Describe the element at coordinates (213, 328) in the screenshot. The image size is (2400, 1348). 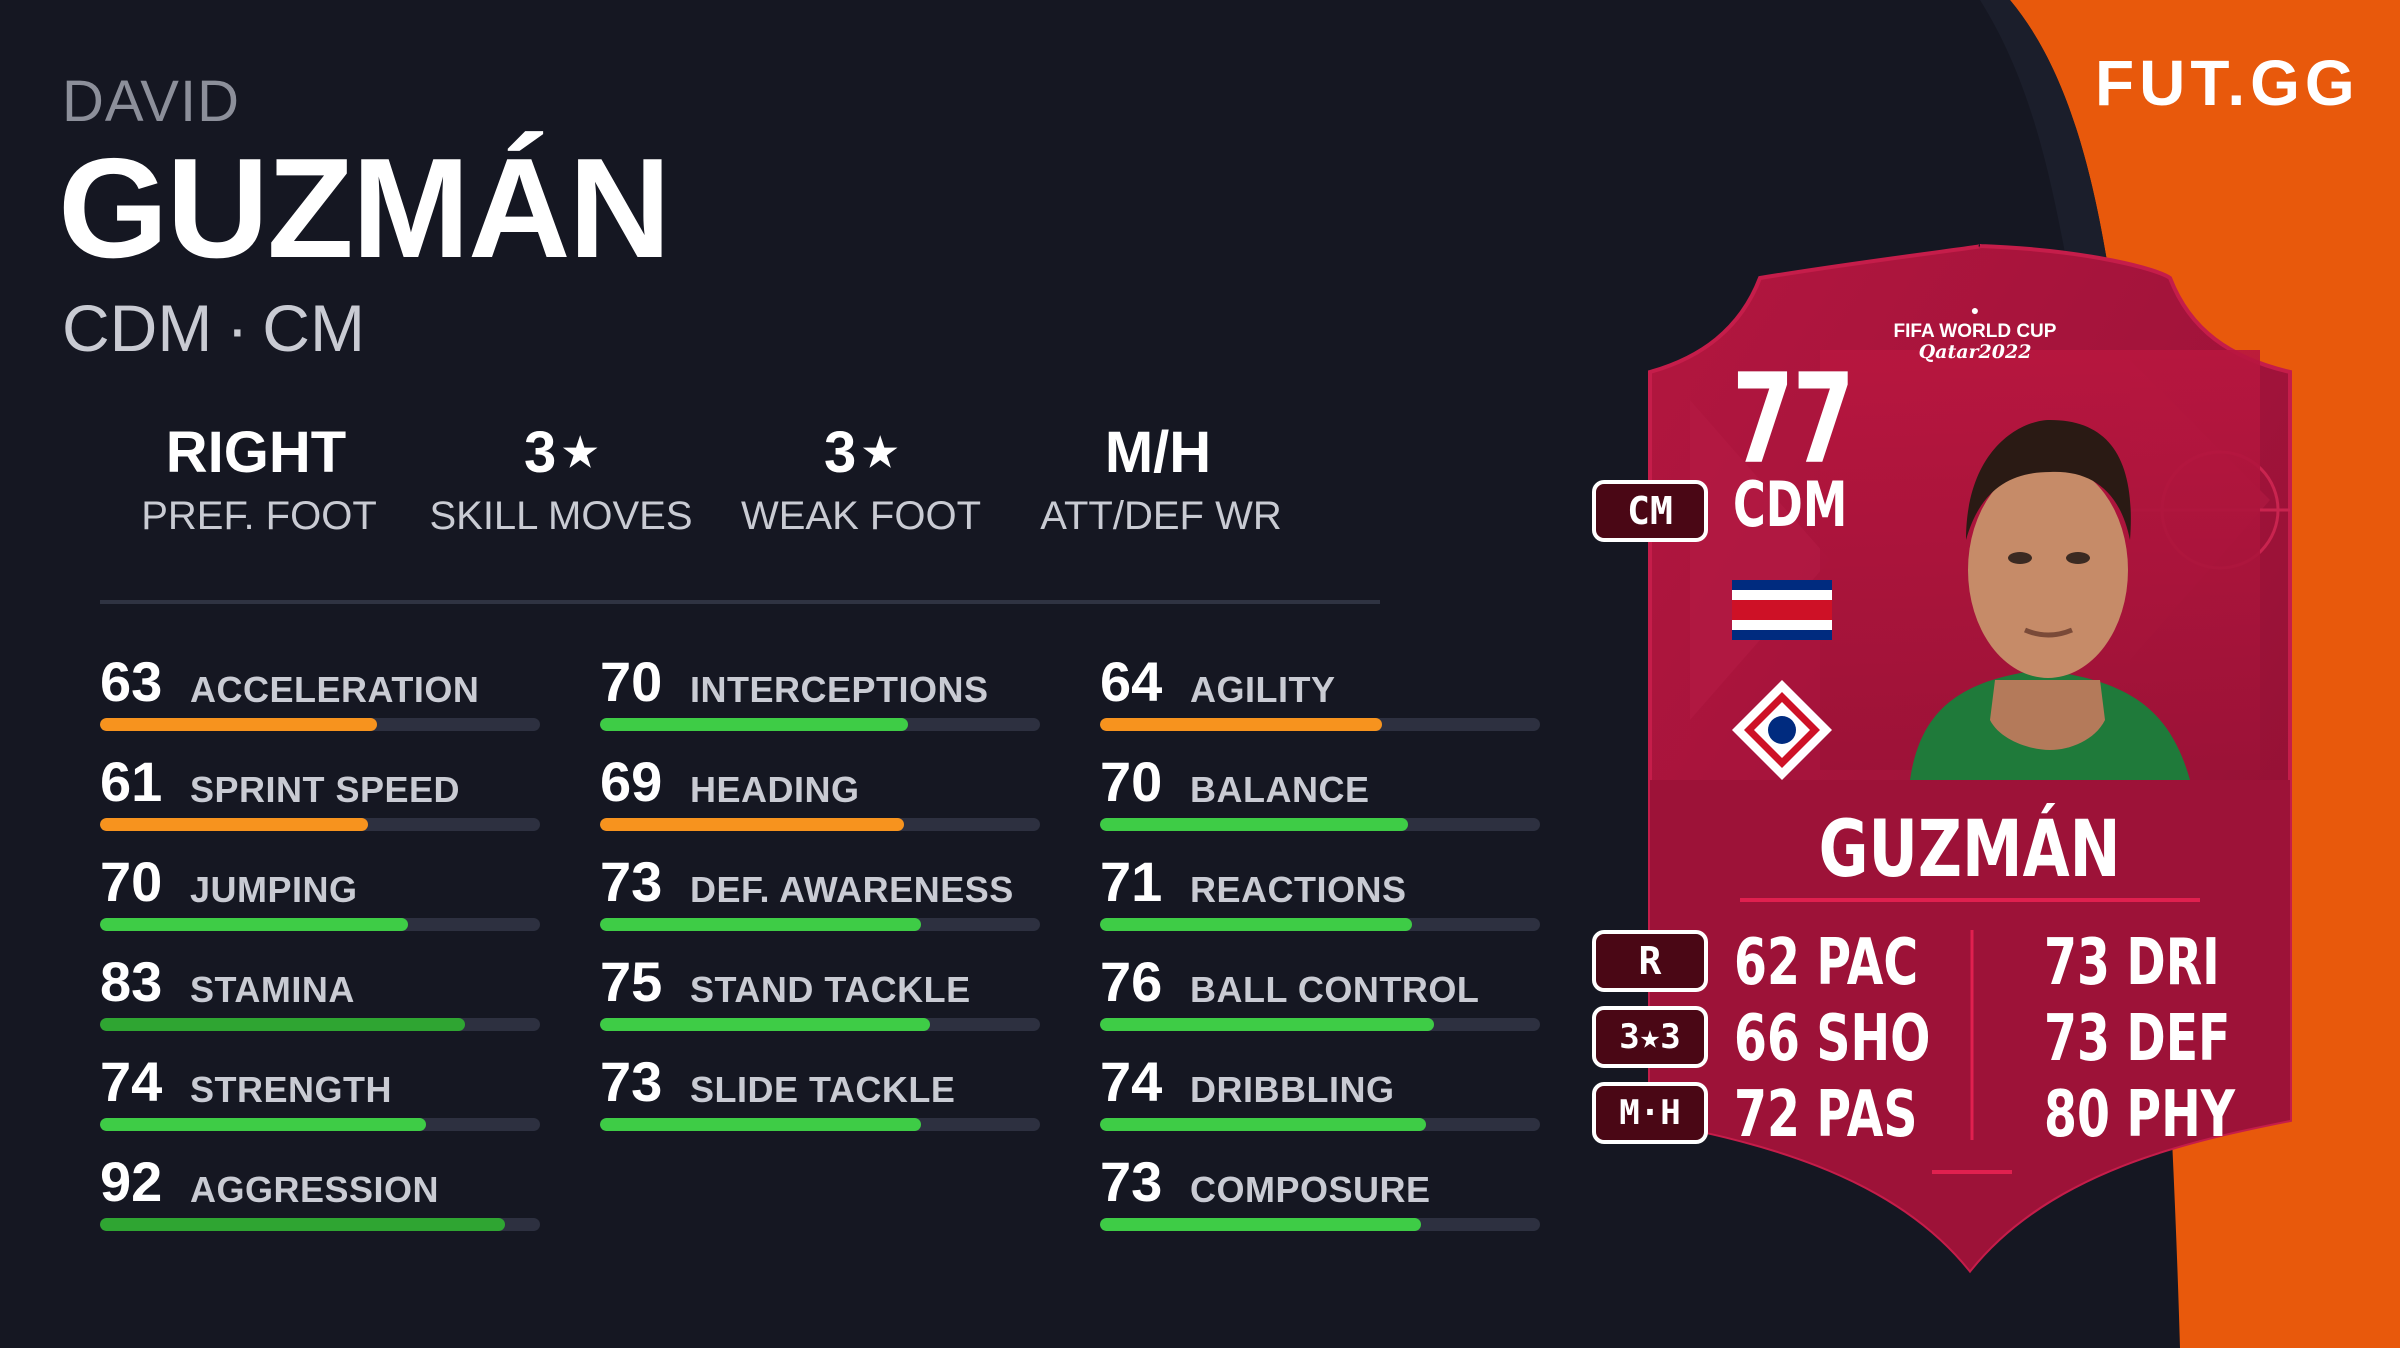
I see `player-positions: CDM · CM` at that location.